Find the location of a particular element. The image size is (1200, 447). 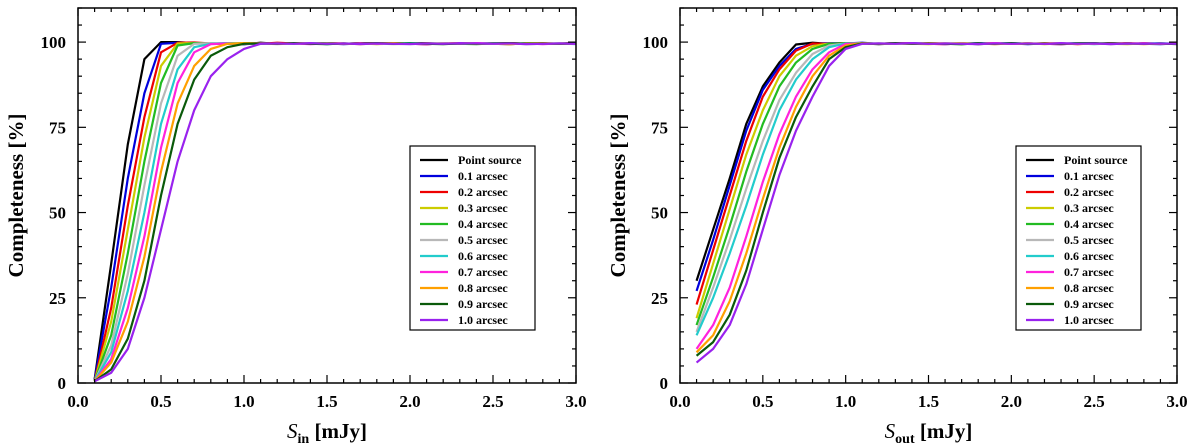

x-axis-label: Sin [mJy] is located at coordinates (327, 433).